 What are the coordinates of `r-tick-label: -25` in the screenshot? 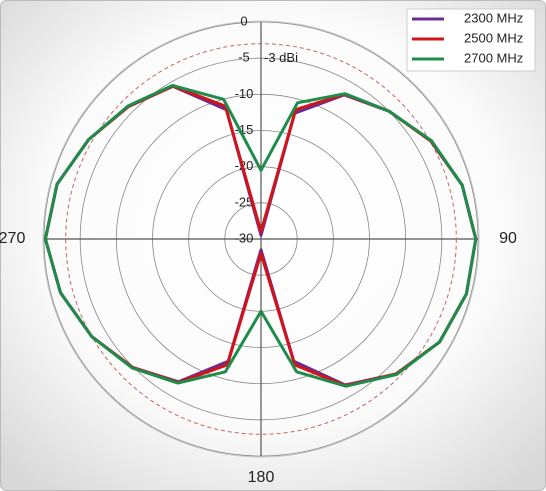 It's located at (244, 201).